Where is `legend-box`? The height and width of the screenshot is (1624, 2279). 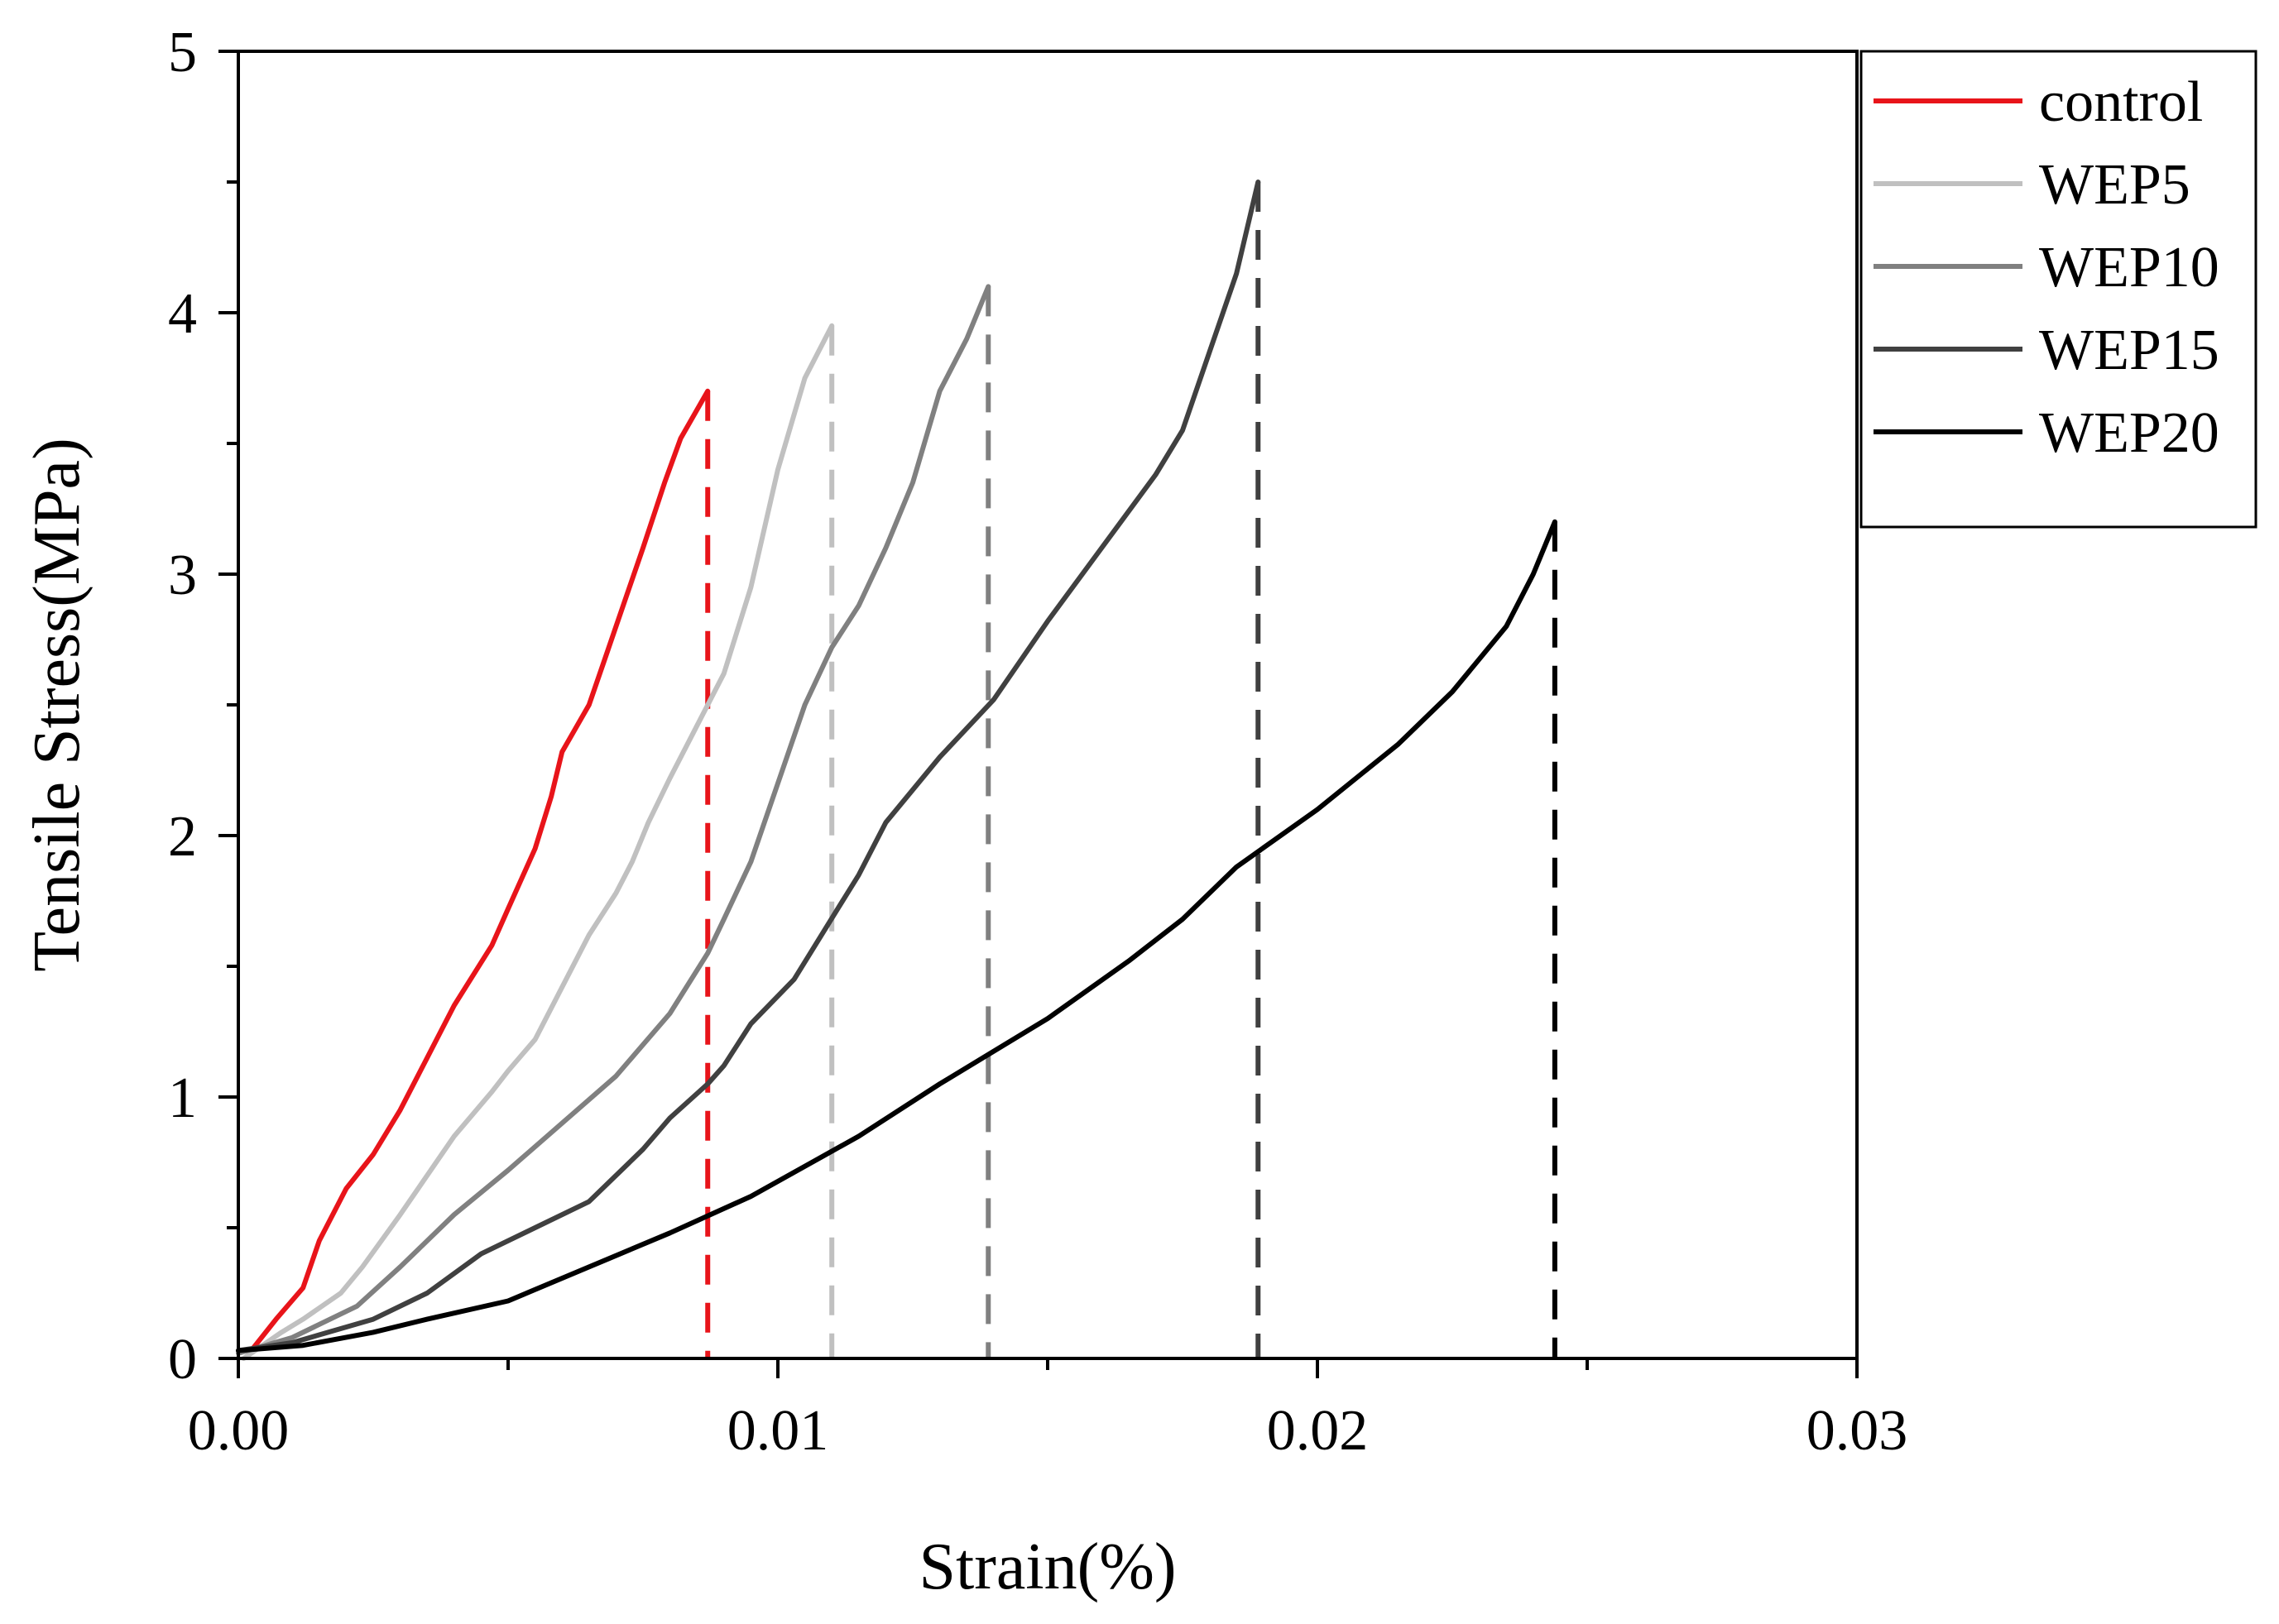
legend-box is located at coordinates (2058, 289).